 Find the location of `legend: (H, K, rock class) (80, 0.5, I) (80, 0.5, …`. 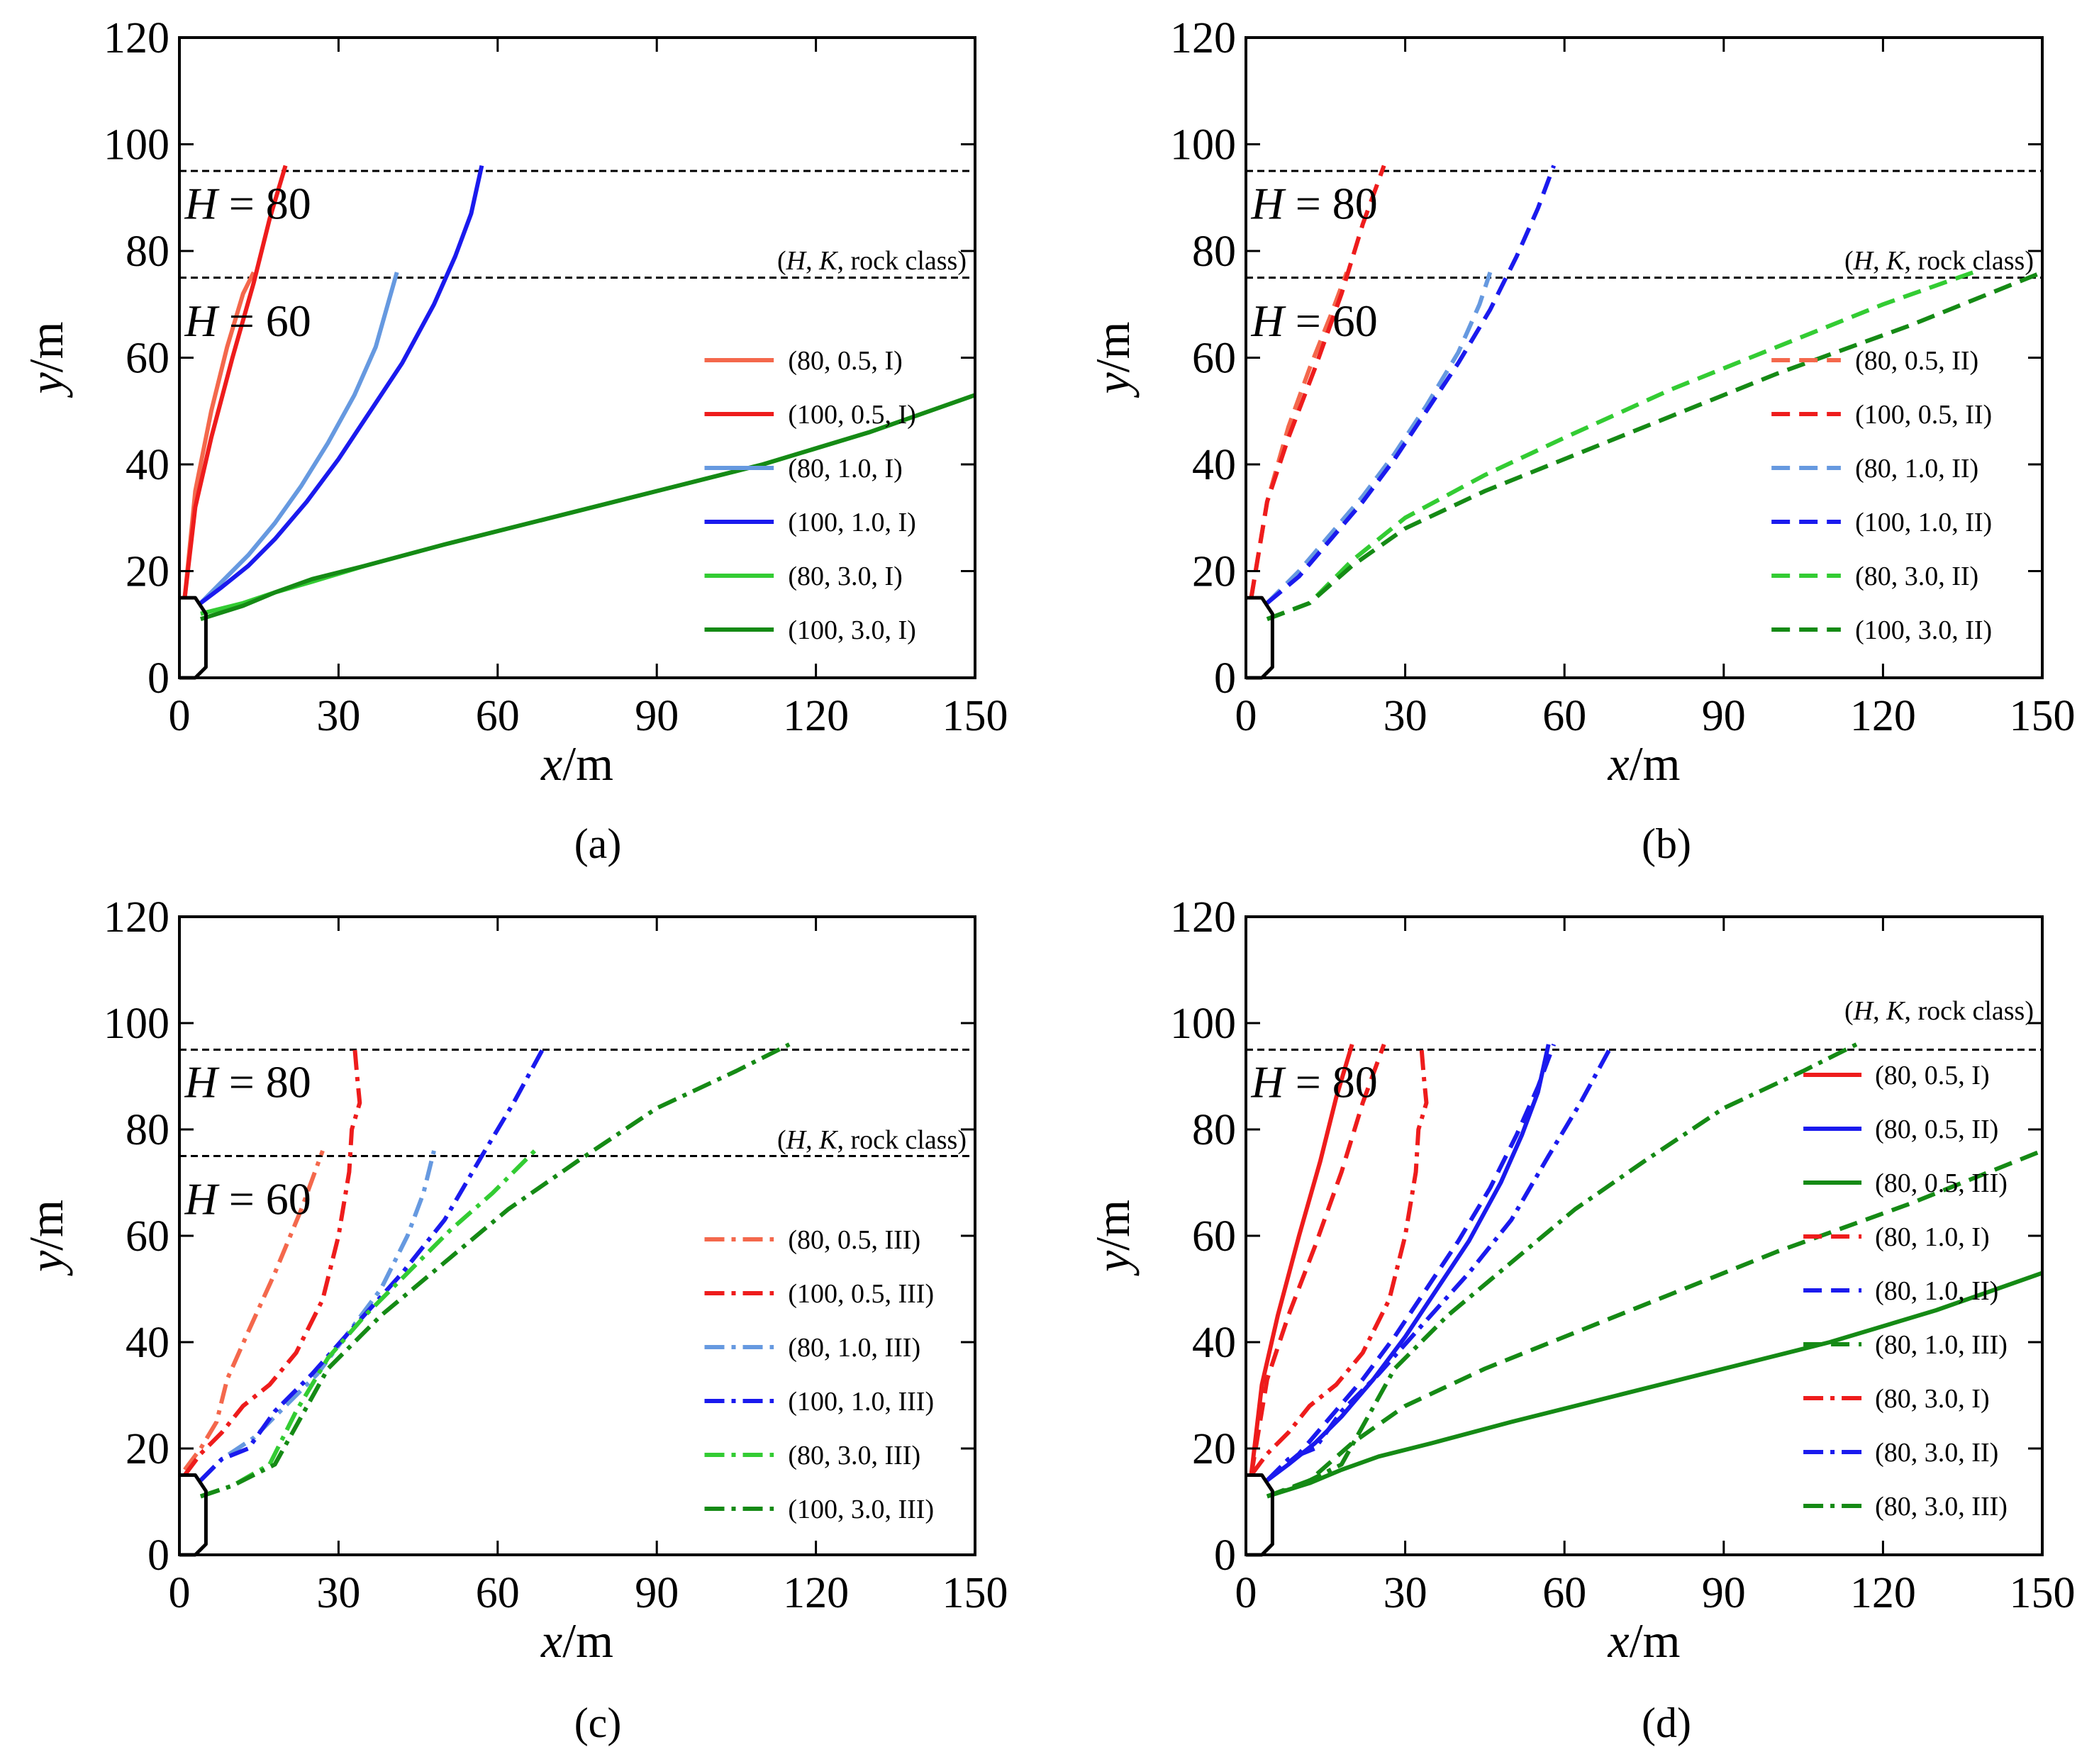

legend: (H, K, rock class) (80, 0.5, I) (80, 0.5, … is located at coordinates (1918, 1259).